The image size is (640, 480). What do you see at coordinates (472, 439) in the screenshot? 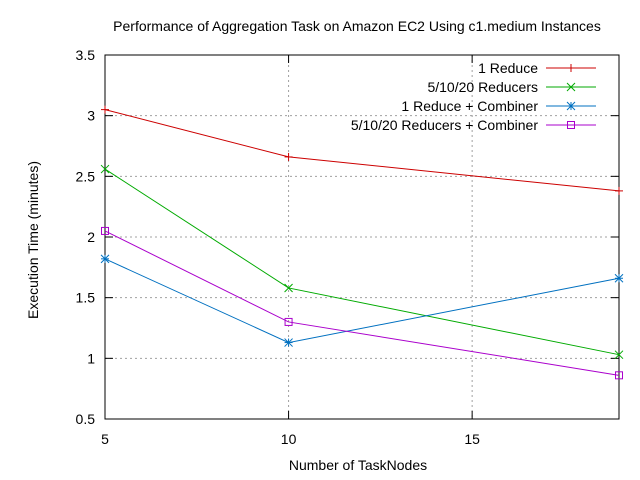
I see `x-tick-label: 15` at bounding box center [472, 439].